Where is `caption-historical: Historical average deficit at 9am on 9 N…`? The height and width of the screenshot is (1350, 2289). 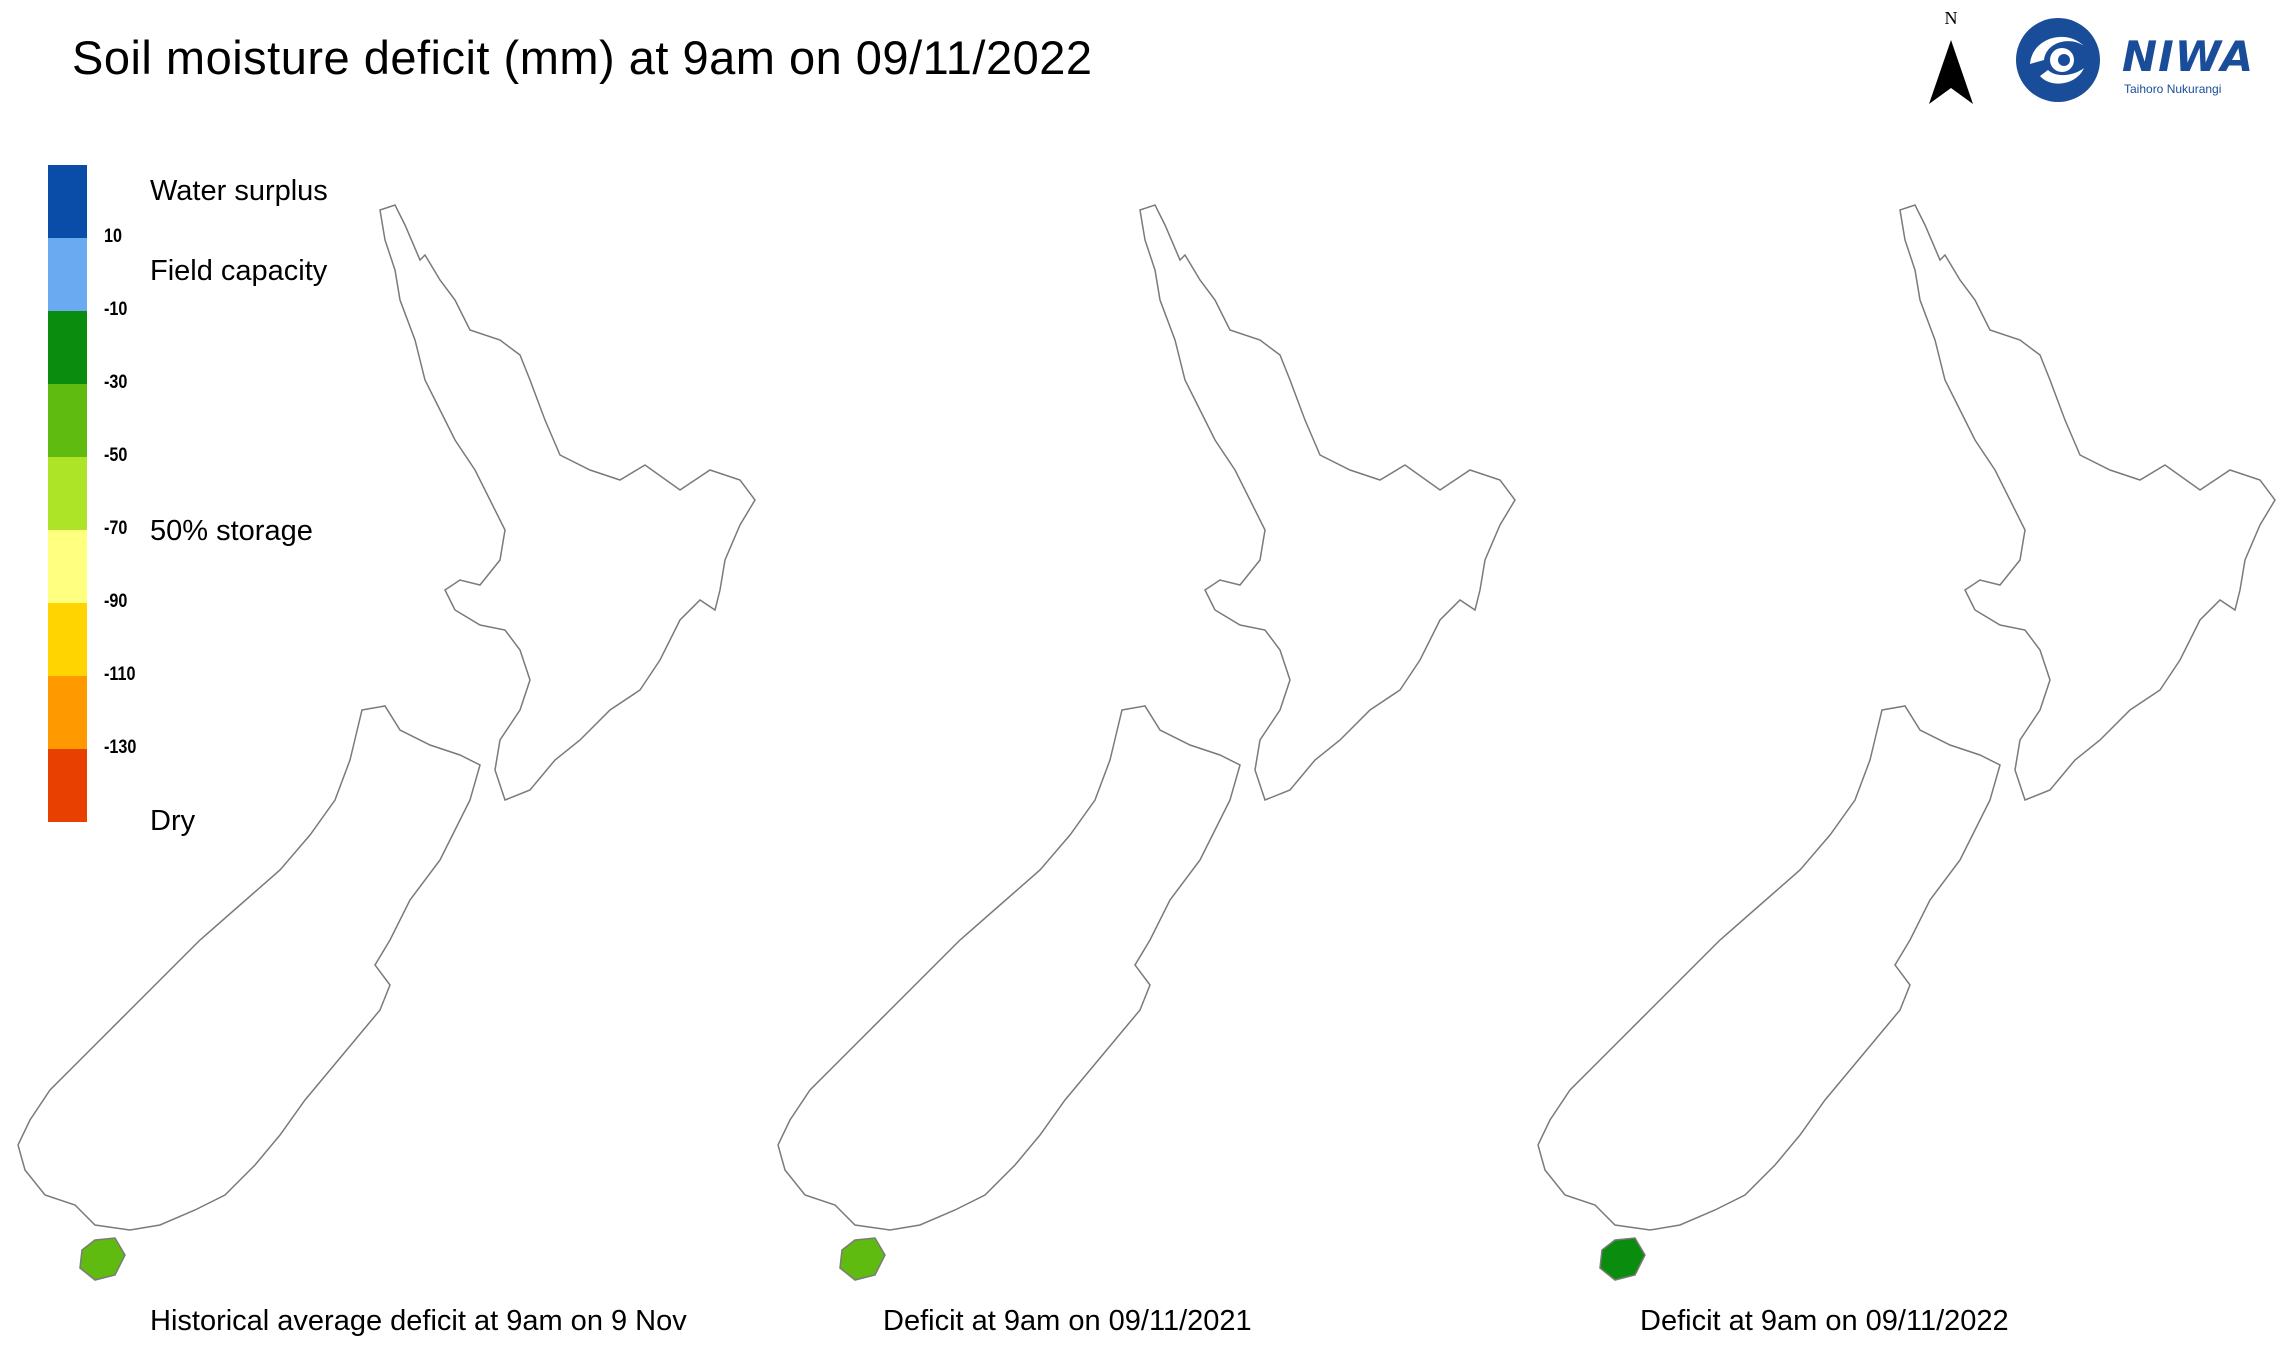 caption-historical: Historical average deficit at 9am on 9 N… is located at coordinates (418, 1321).